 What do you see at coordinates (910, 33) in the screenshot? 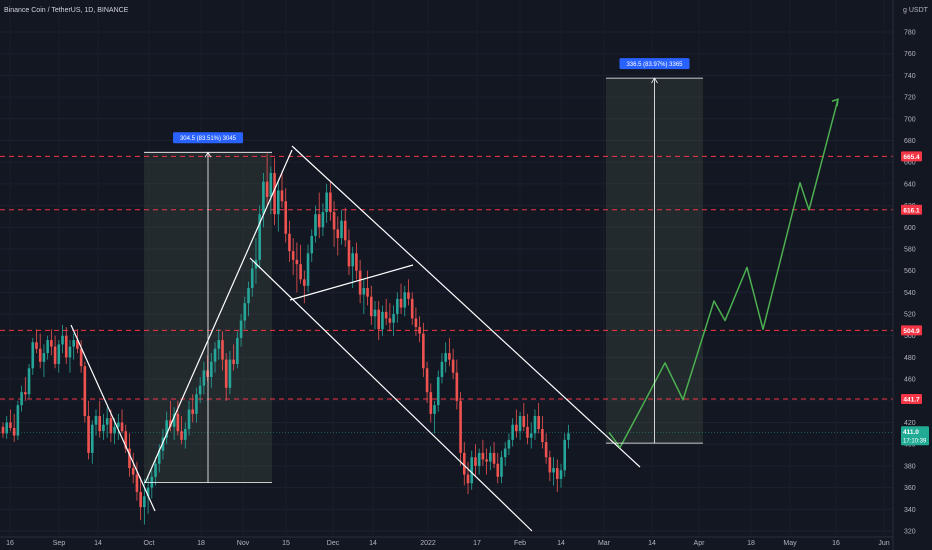
I see `y-tick-label: 780` at bounding box center [910, 33].